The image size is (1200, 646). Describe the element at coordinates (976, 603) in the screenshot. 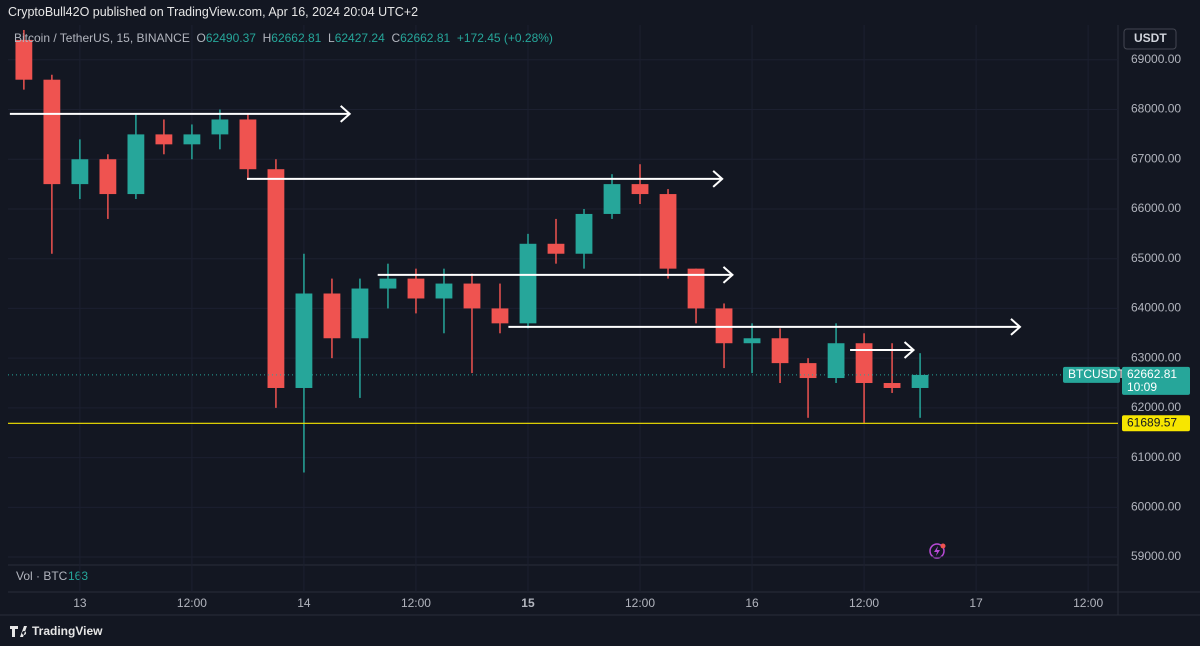

I see `x-tick-label: 17` at that location.